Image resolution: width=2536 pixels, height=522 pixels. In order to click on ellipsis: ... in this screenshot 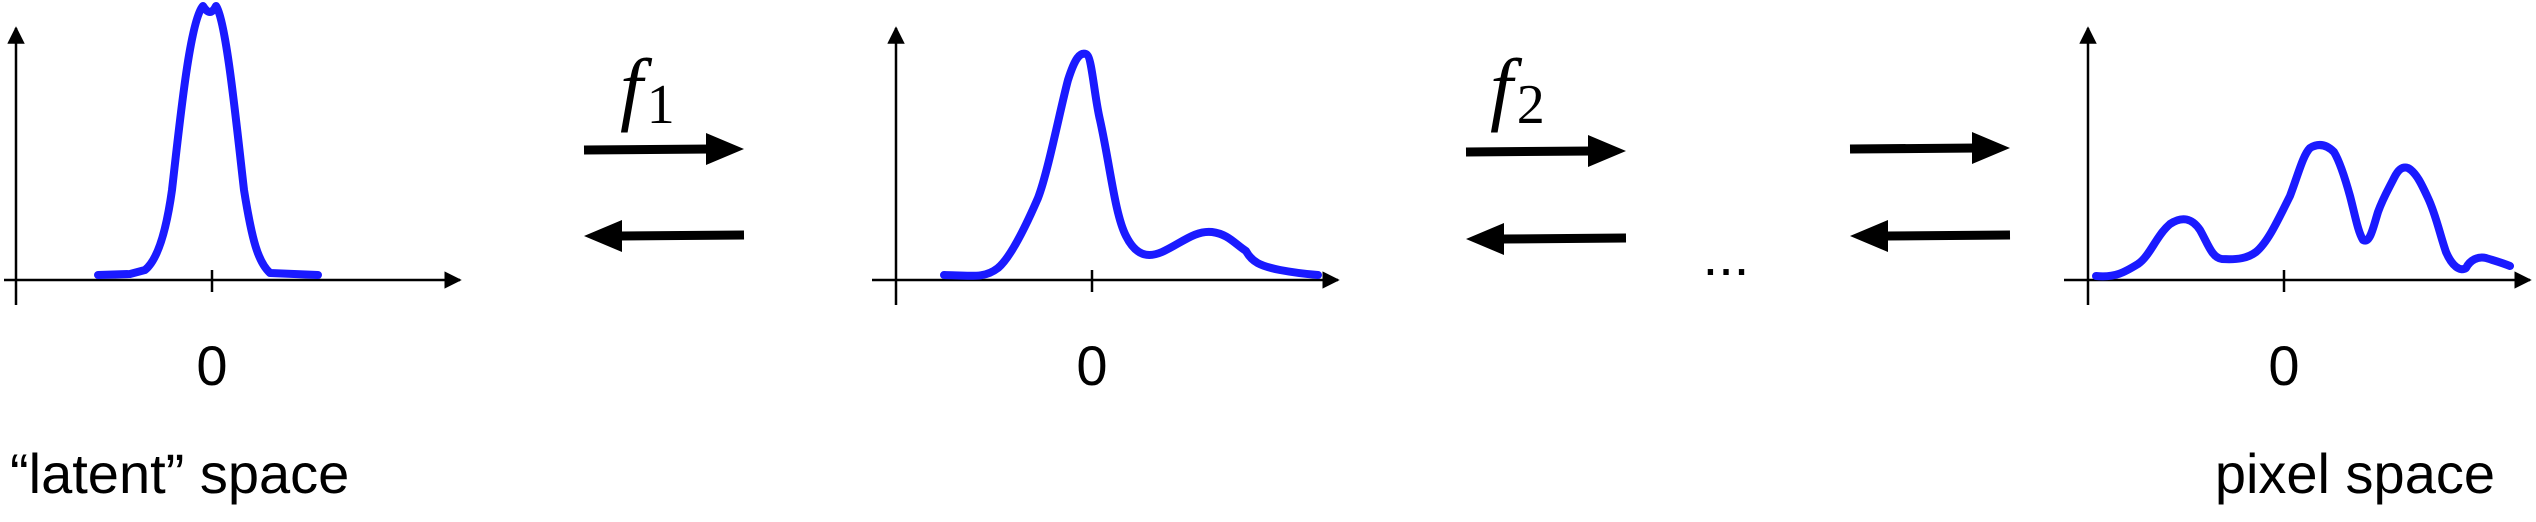, I will do `click(1726, 255)`.